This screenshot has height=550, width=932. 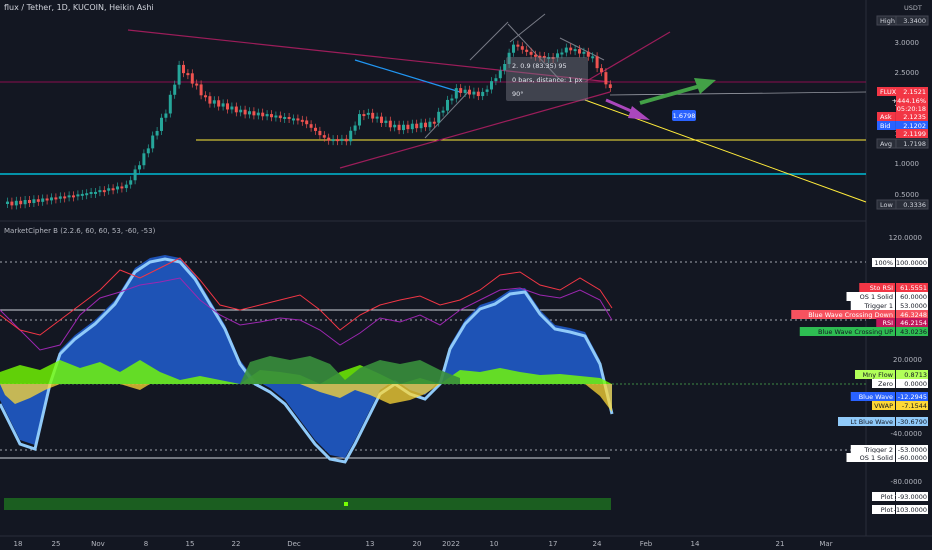 I want to click on indicator-label-name: OS 1 Solid, so click(x=876, y=297).